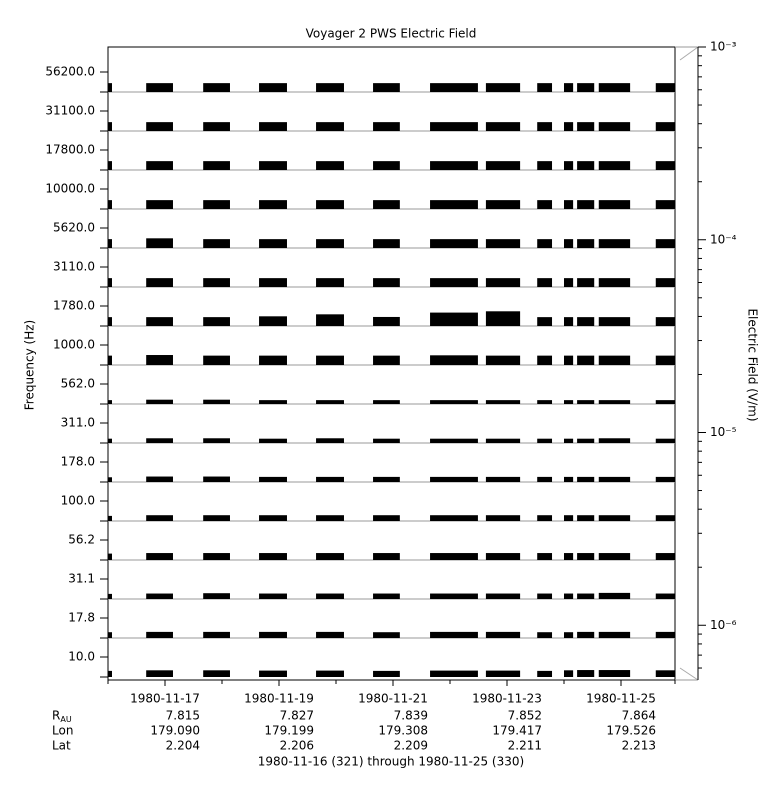 The image size is (783, 804). I want to click on y-tick-label: 56.2, so click(81, 540).